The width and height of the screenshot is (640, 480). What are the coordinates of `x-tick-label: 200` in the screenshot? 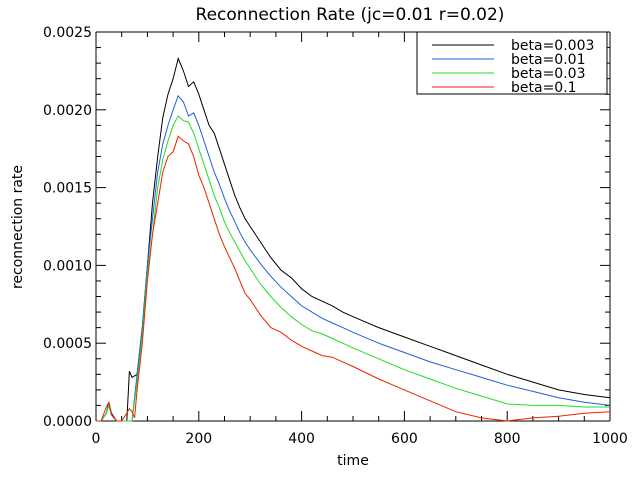 It's located at (198, 439).